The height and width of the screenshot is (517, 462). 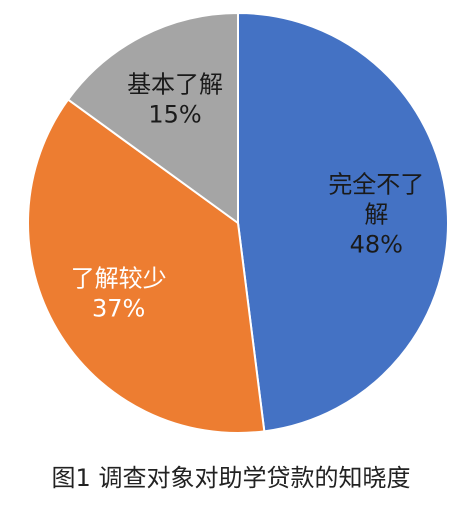 I want to click on pie-slice-value-label: 15%, so click(x=174, y=115).